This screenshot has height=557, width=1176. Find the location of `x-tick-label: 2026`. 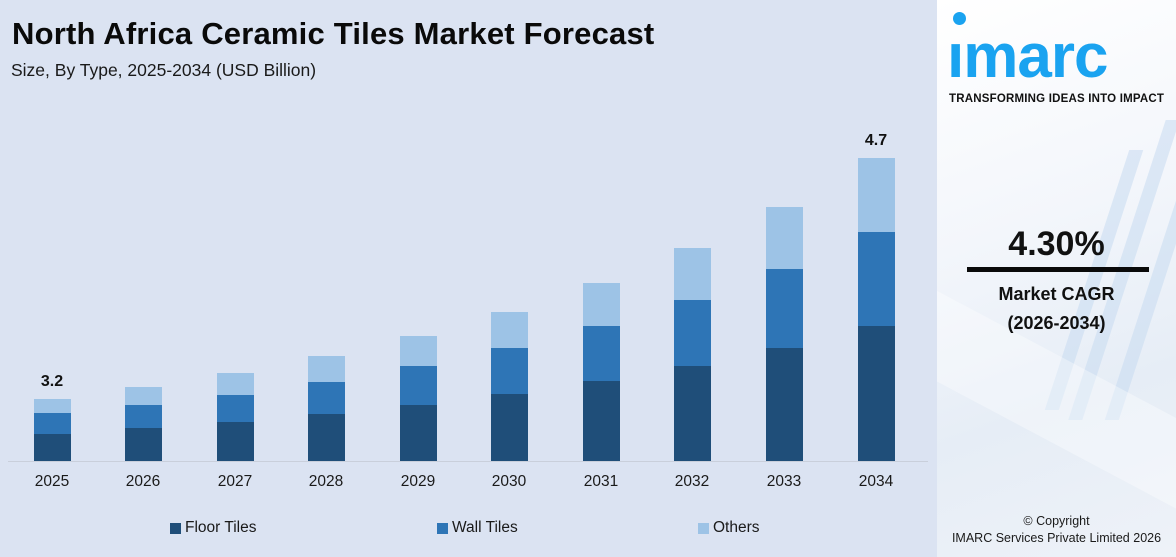

x-tick-label: 2026 is located at coordinates (143, 481).